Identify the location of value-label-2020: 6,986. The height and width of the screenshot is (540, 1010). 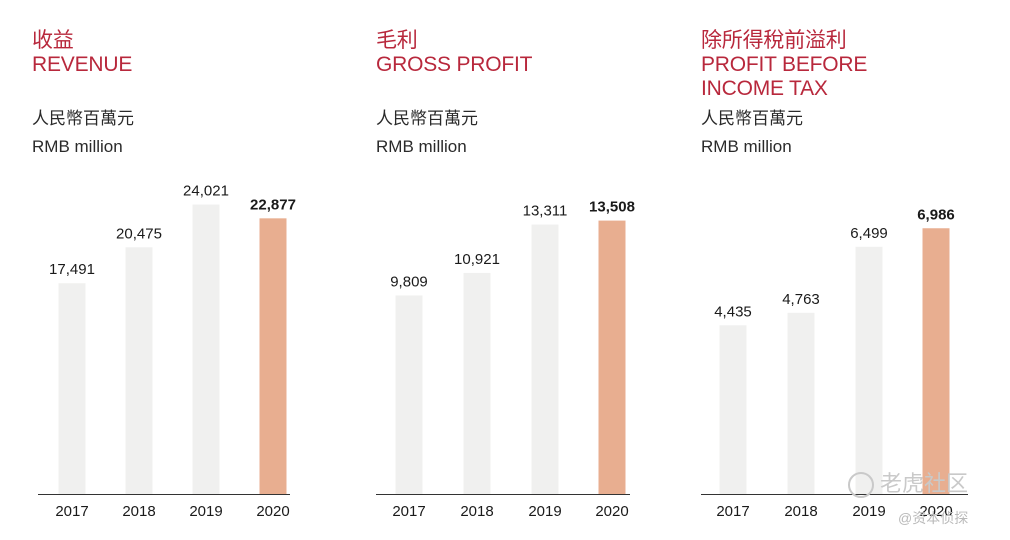
(936, 214).